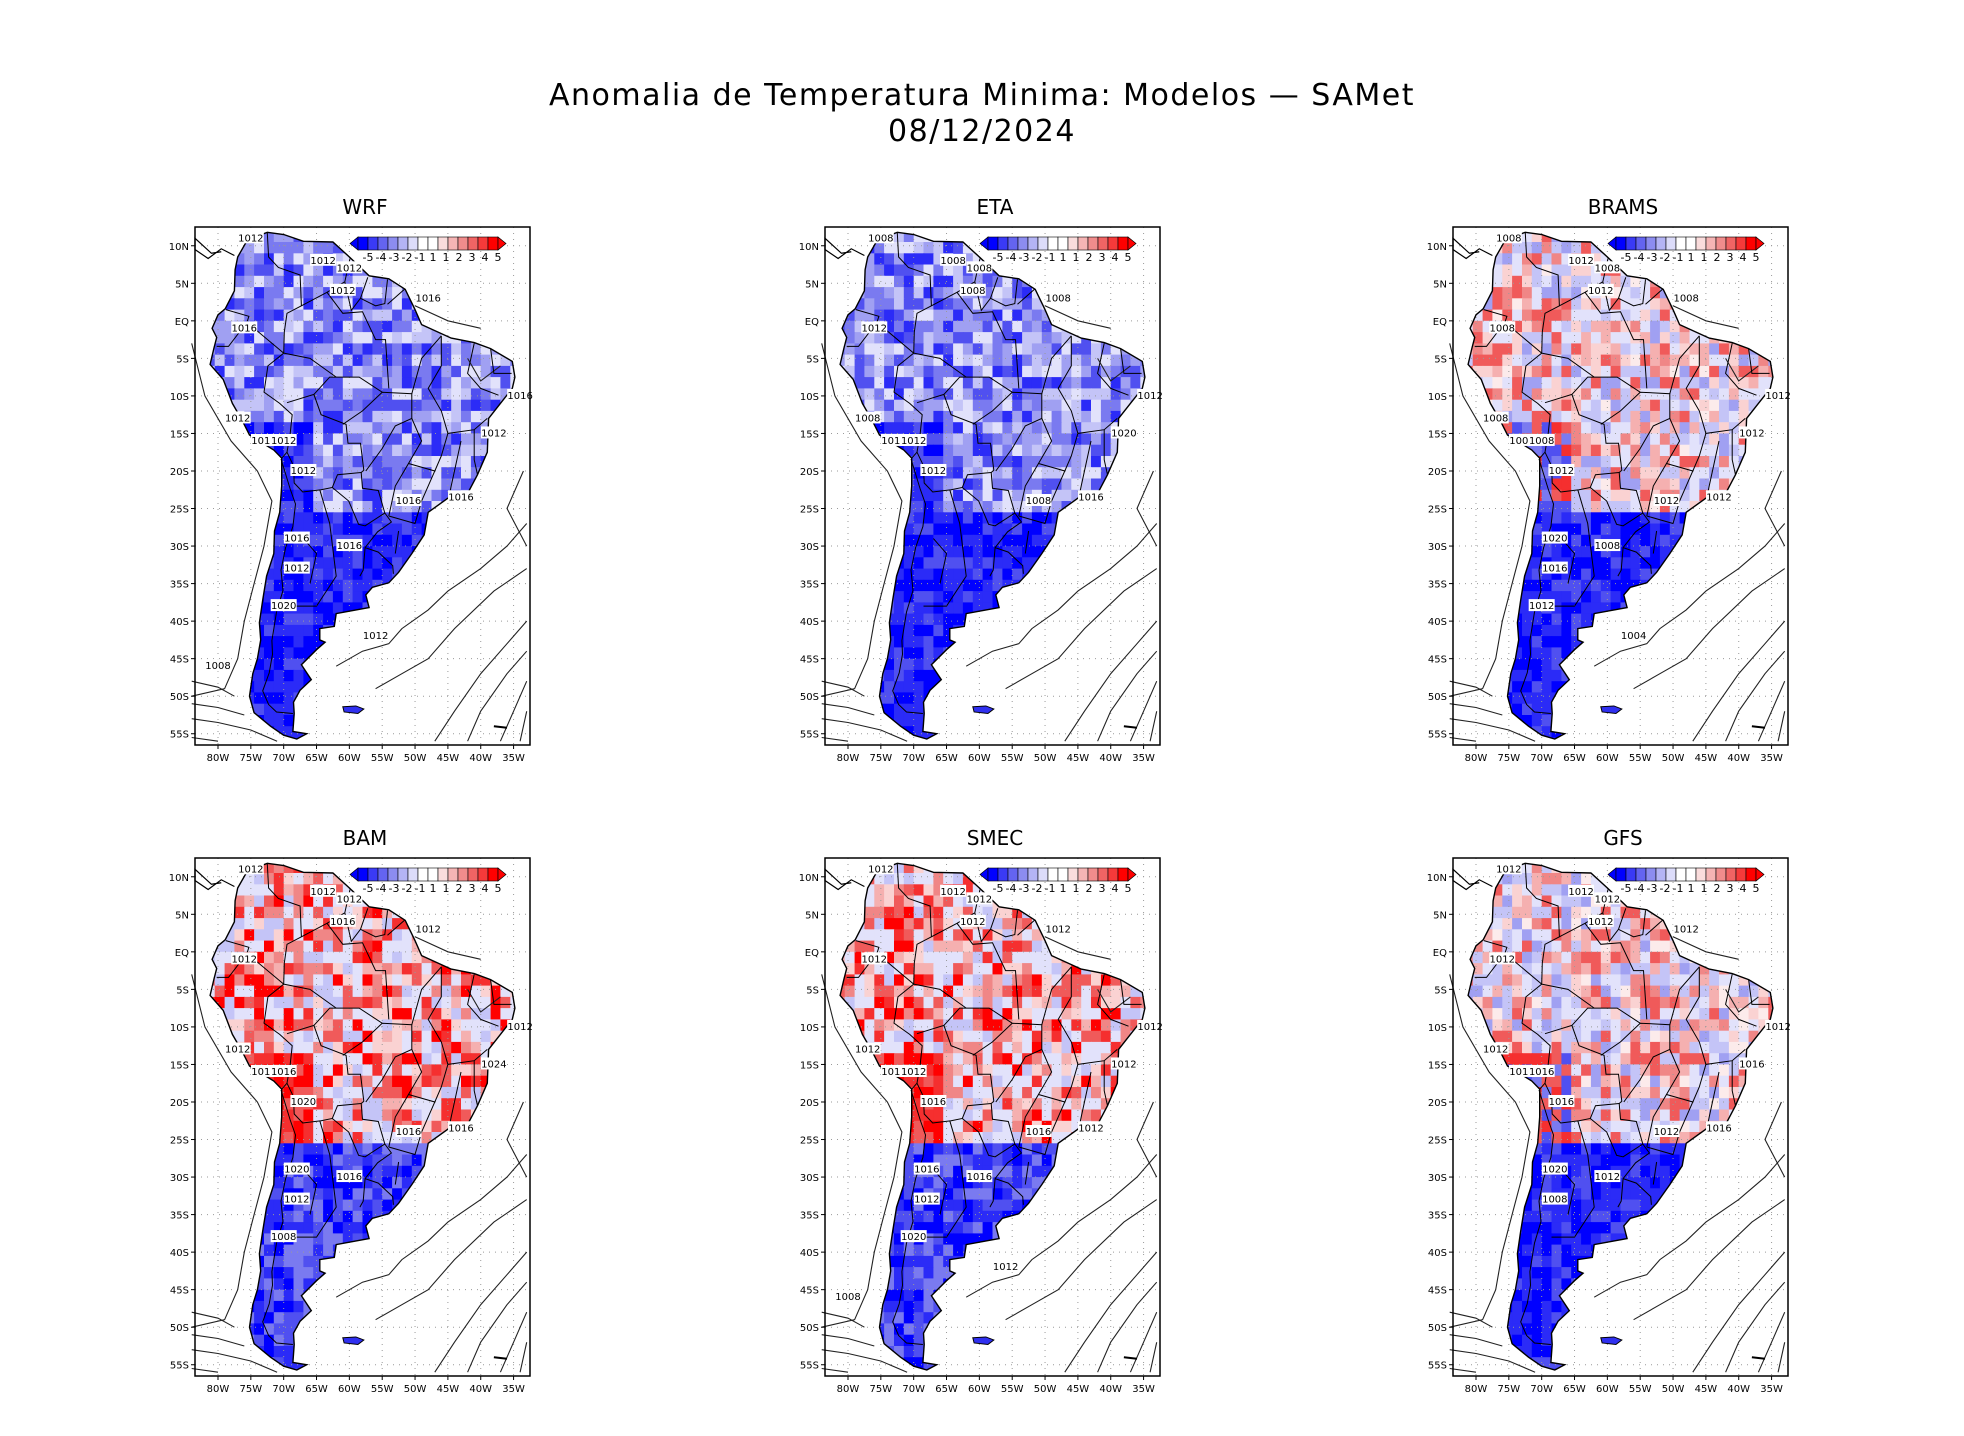 The image size is (1964, 1436). Describe the element at coordinates (1130, 727) in the screenshot. I see `south-georgia` at that location.